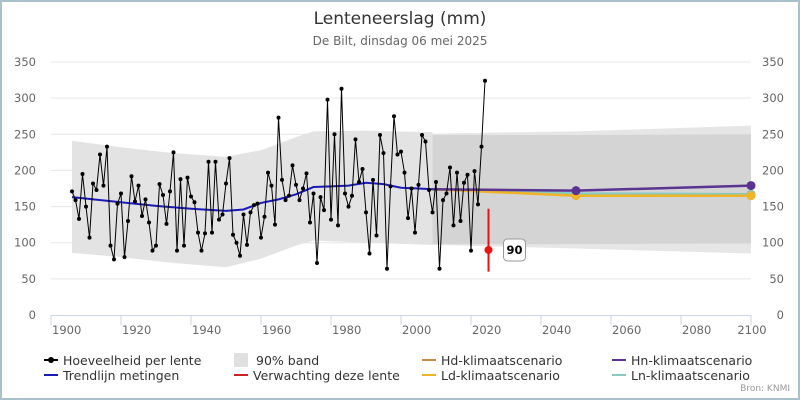 This screenshot has width=800, height=400. Describe the element at coordinates (400, 19) in the screenshot. I see `chart-title: Lenteneerslag (mm)` at that location.